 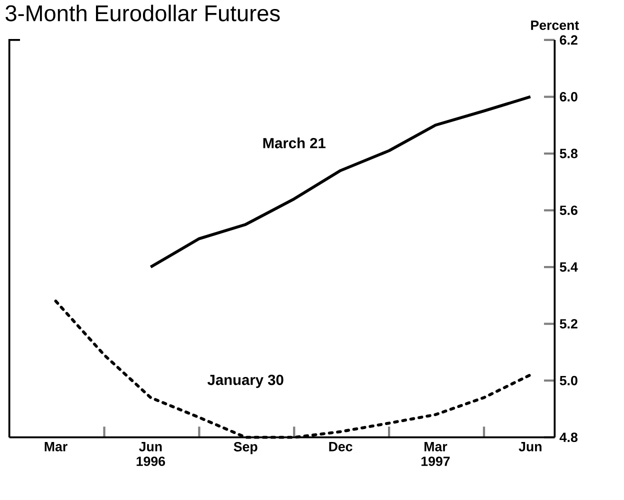 What do you see at coordinates (569, 381) in the screenshot?
I see `y-tick-label: 5.0` at bounding box center [569, 381].